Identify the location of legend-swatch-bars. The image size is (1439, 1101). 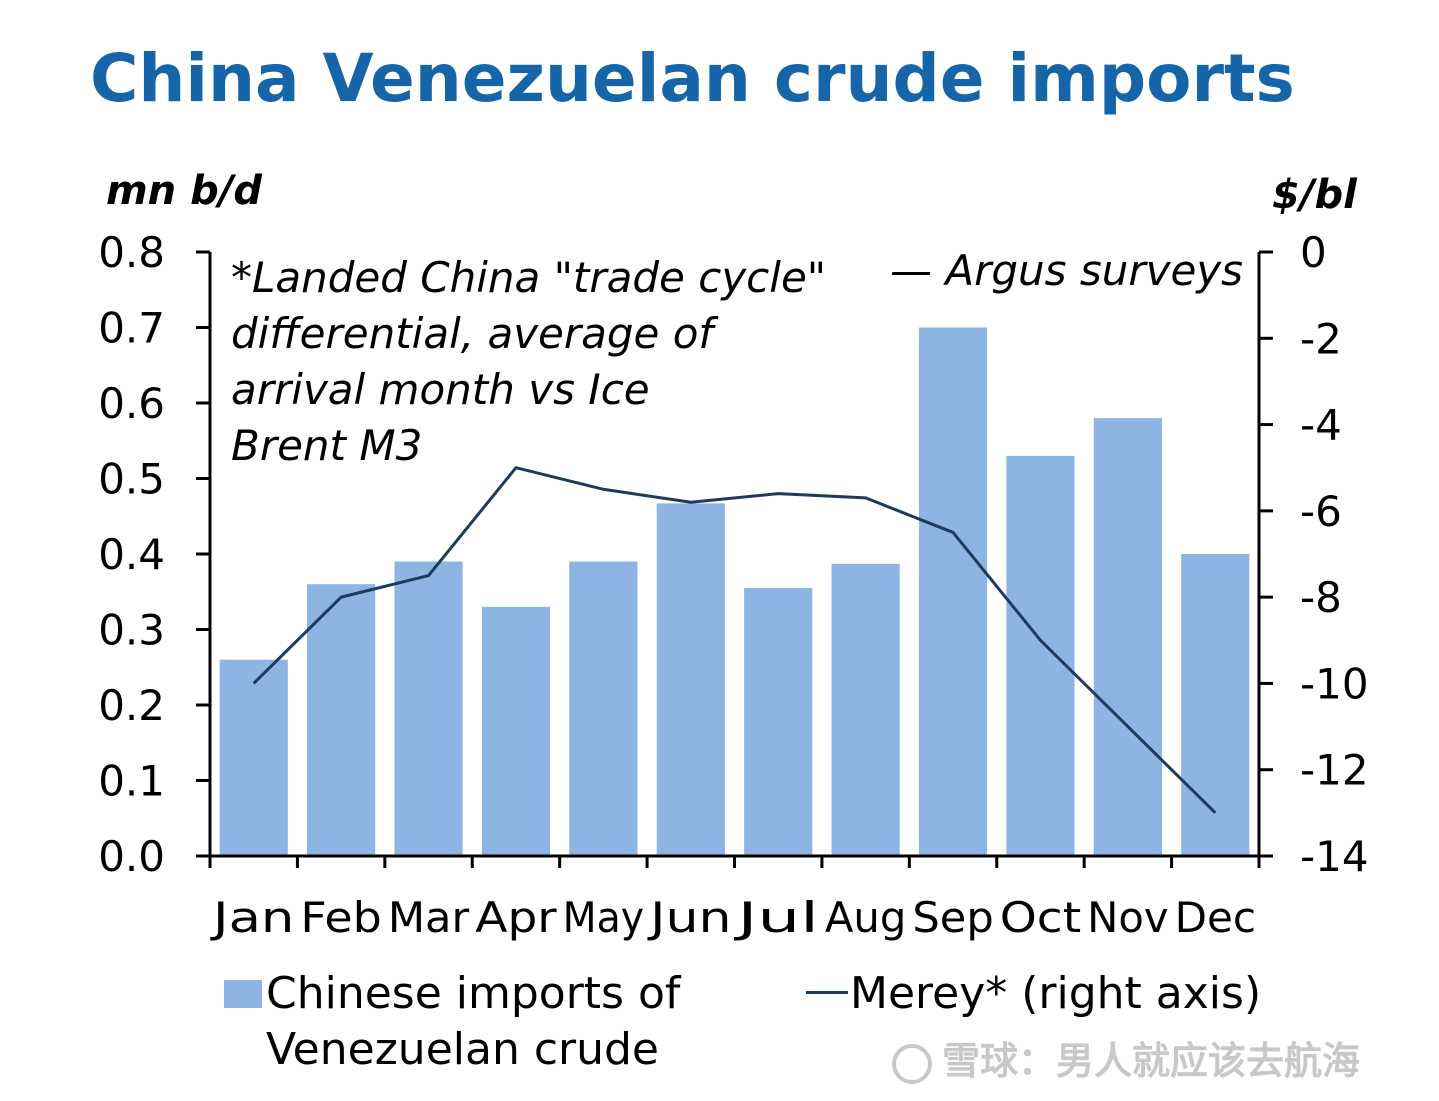
(243, 994).